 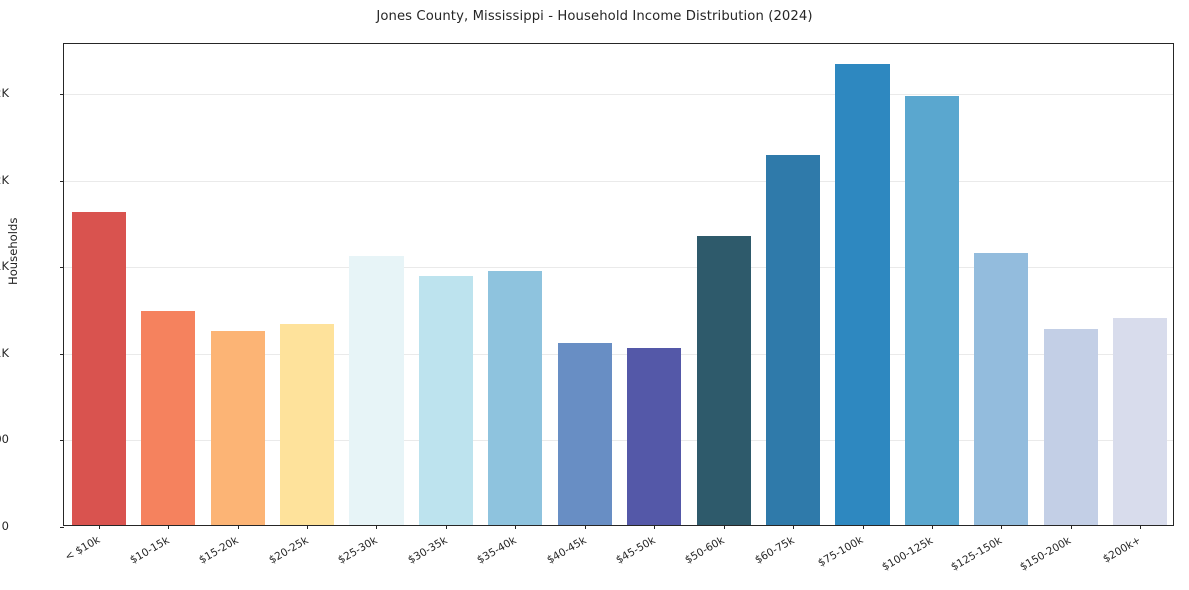 I want to click on x-tick-label: $100-125k, so click(x=907, y=553).